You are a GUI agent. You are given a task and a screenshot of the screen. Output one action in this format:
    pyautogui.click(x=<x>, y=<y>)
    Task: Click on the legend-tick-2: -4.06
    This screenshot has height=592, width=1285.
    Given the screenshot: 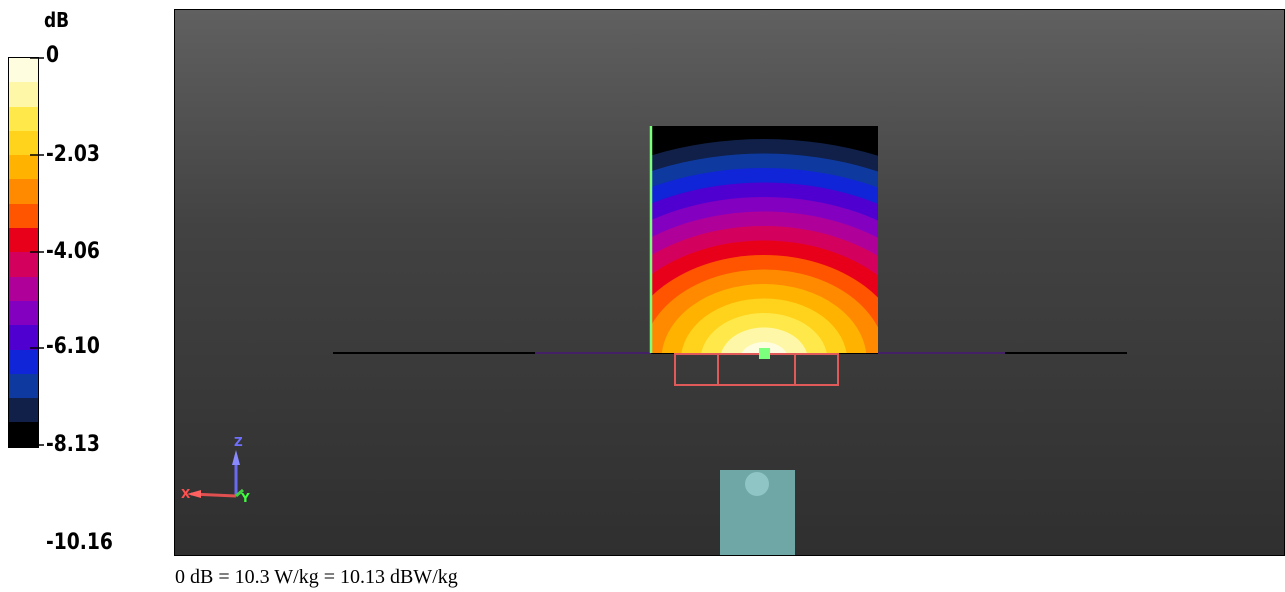 What is the action you would take?
    pyautogui.click(x=73, y=251)
    